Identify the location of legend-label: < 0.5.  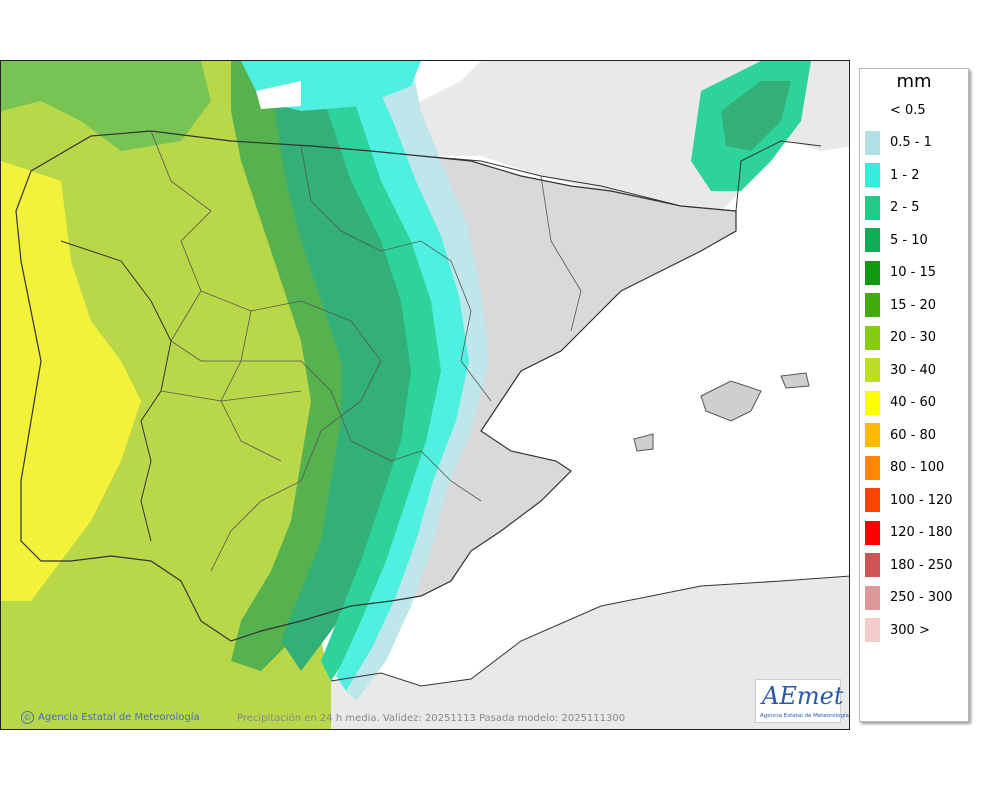
(908, 110).